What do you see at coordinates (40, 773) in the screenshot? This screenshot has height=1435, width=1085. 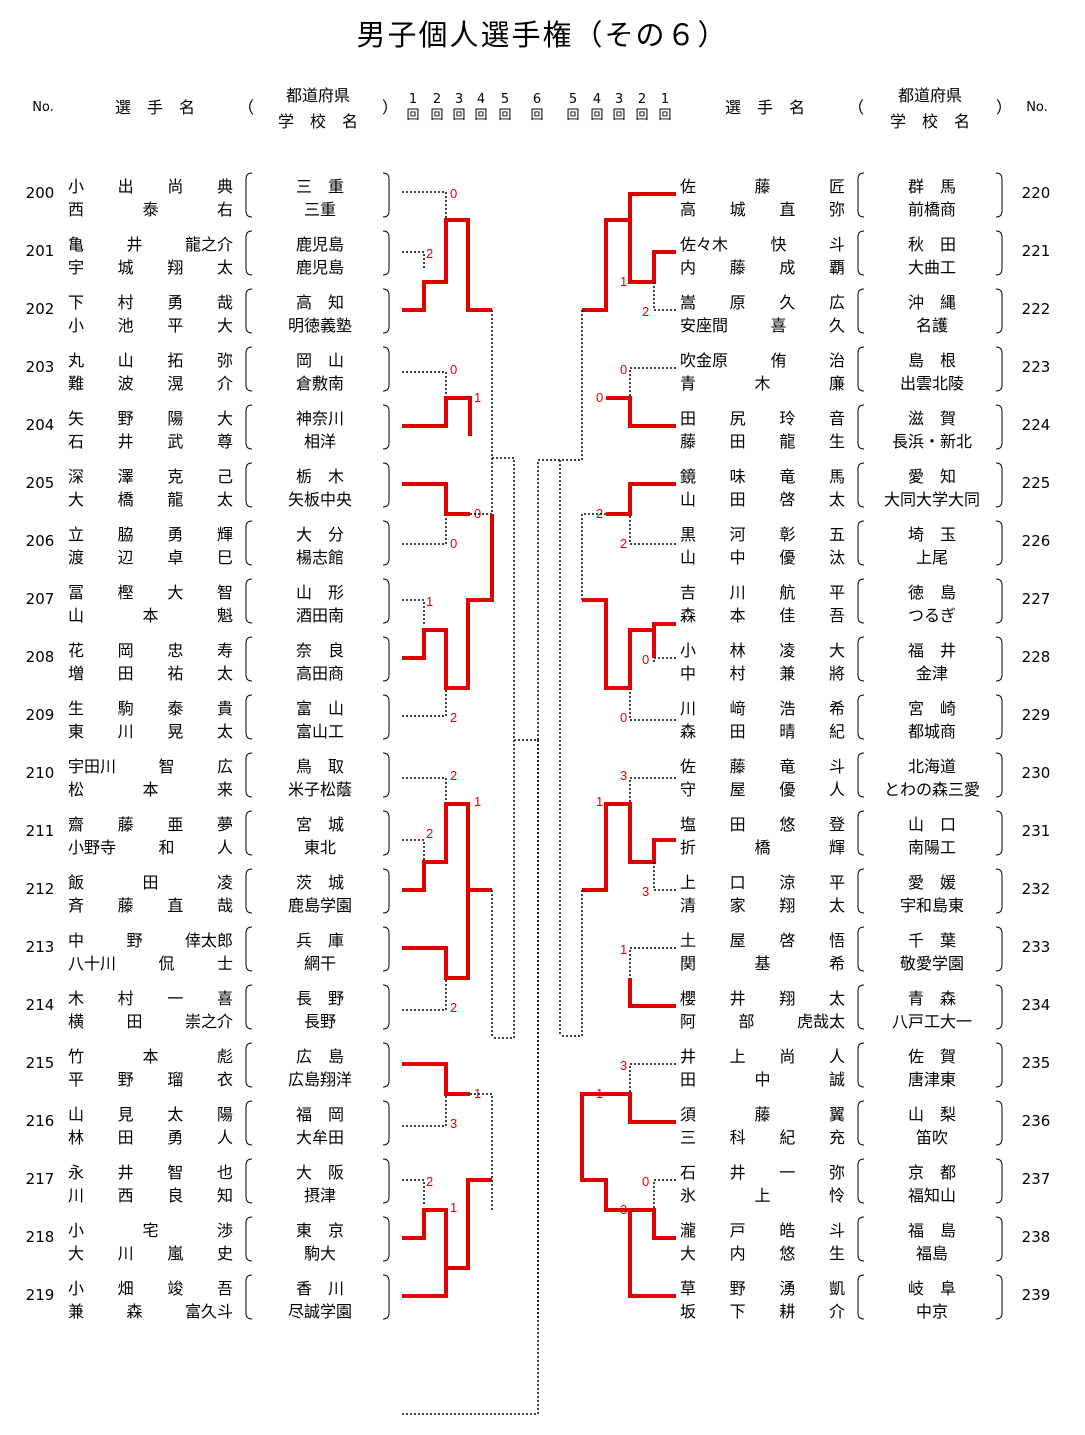 I see `entry-number: 210` at bounding box center [40, 773].